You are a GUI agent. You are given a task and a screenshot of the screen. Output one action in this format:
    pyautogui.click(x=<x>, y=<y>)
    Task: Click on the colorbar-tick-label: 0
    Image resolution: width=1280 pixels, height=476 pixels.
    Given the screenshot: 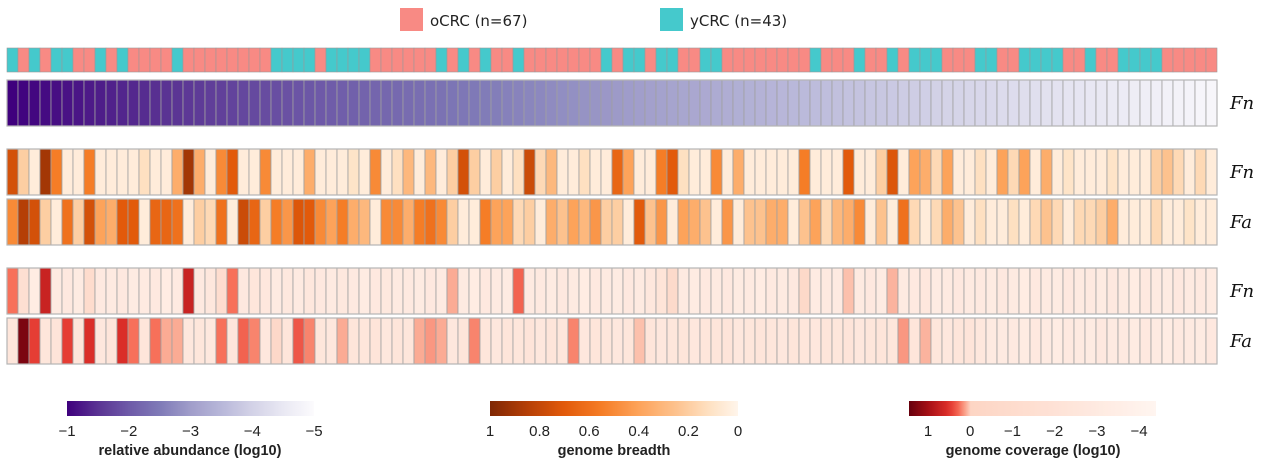 What is the action you would take?
    pyautogui.click(x=970, y=431)
    